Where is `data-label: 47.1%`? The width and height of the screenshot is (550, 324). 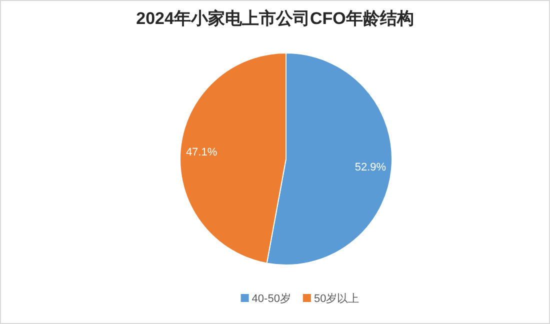 data-label: 47.1% is located at coordinates (202, 152).